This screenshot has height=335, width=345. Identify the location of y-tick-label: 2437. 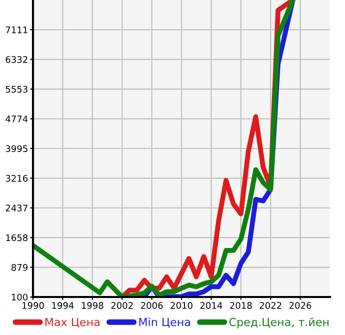
(17, 208).